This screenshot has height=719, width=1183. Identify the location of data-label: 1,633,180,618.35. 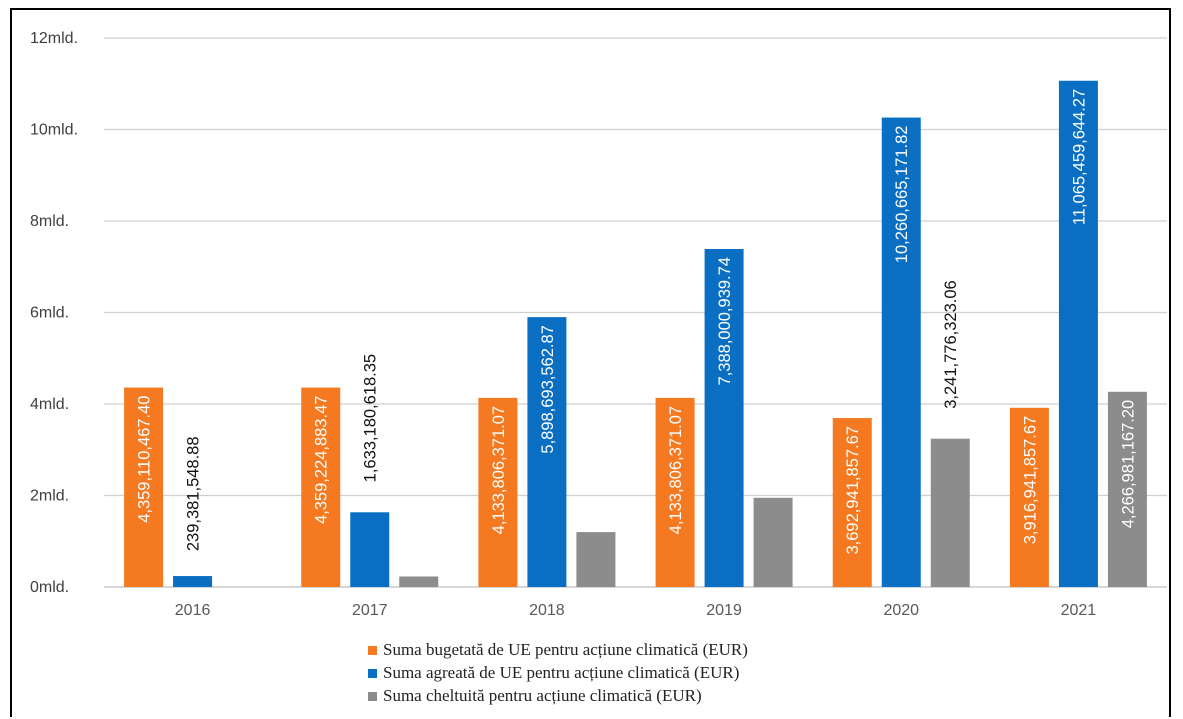
(371, 418).